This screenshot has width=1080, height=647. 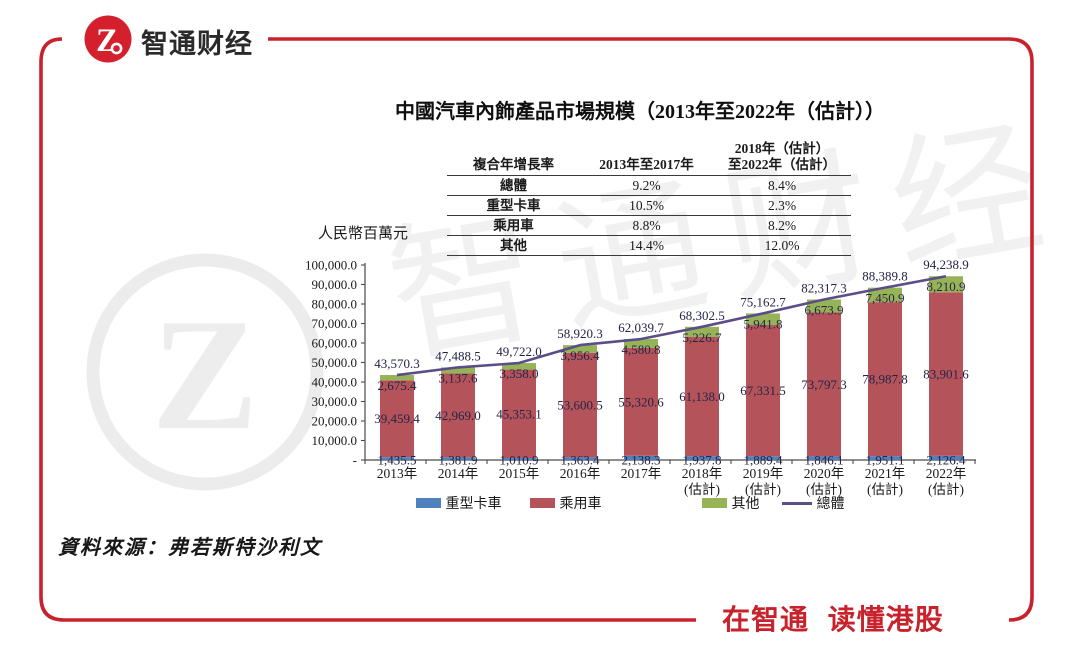 I want to click on chart-title: 中國汽車內飾產品市場規模（2013年至2022年（估計））, so click(x=640, y=112).